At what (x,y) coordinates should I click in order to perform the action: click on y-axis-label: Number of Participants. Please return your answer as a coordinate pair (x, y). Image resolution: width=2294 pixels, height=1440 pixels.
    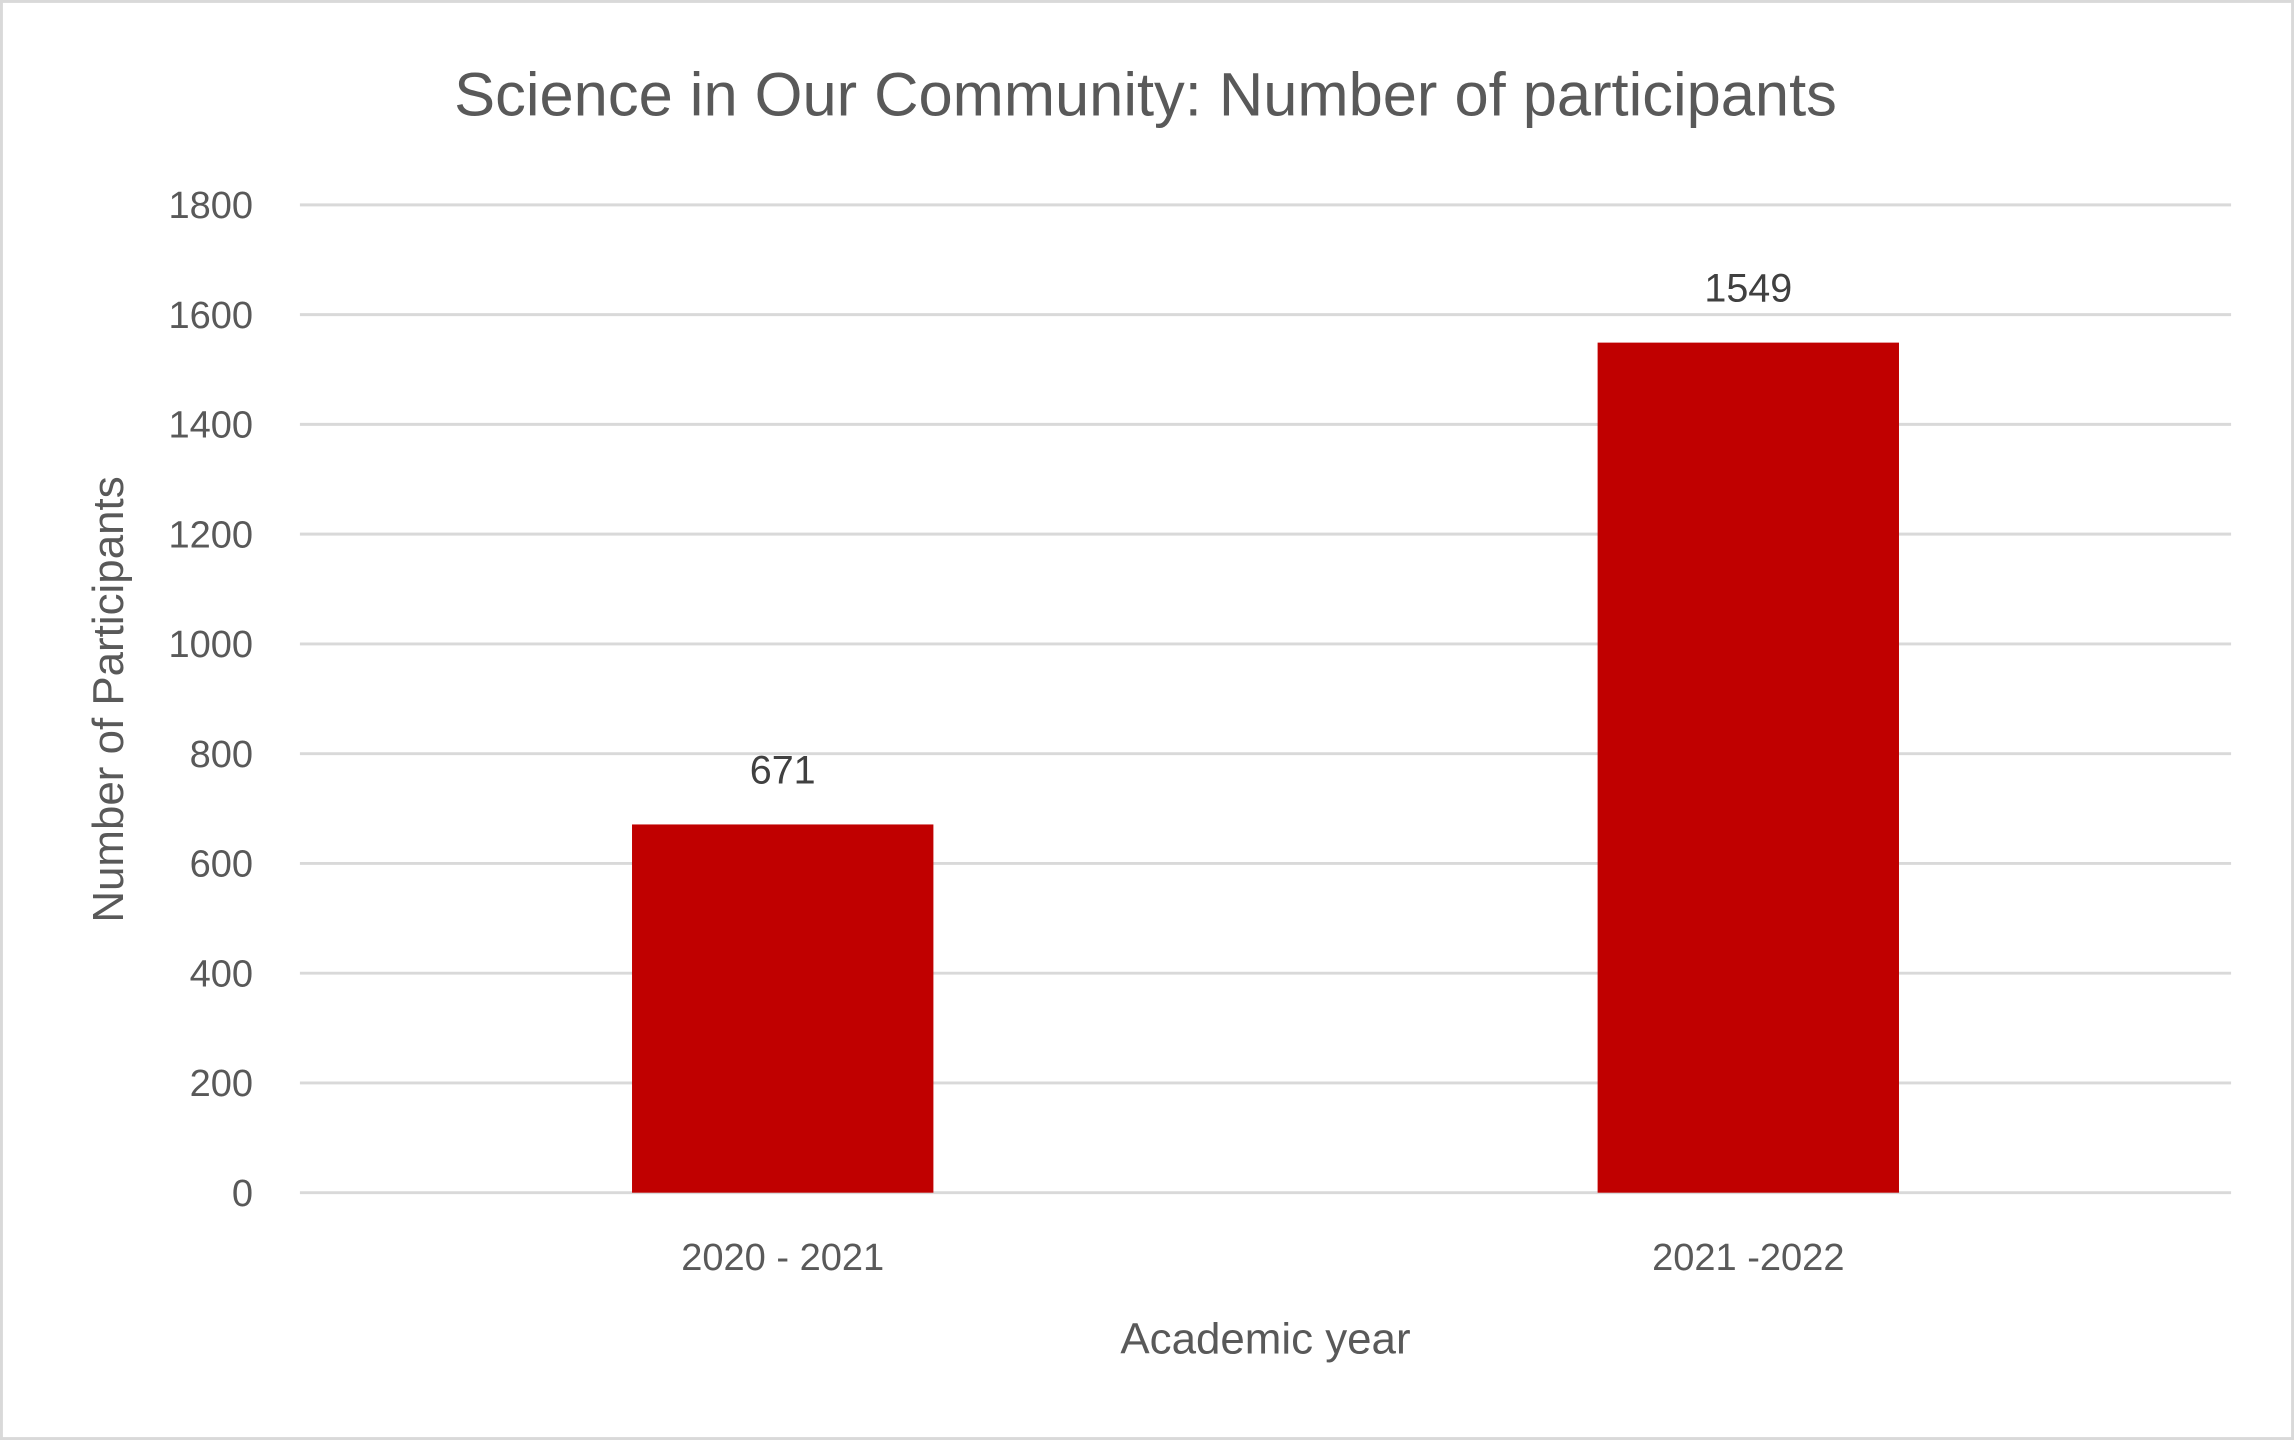
    Looking at the image, I should click on (108, 699).